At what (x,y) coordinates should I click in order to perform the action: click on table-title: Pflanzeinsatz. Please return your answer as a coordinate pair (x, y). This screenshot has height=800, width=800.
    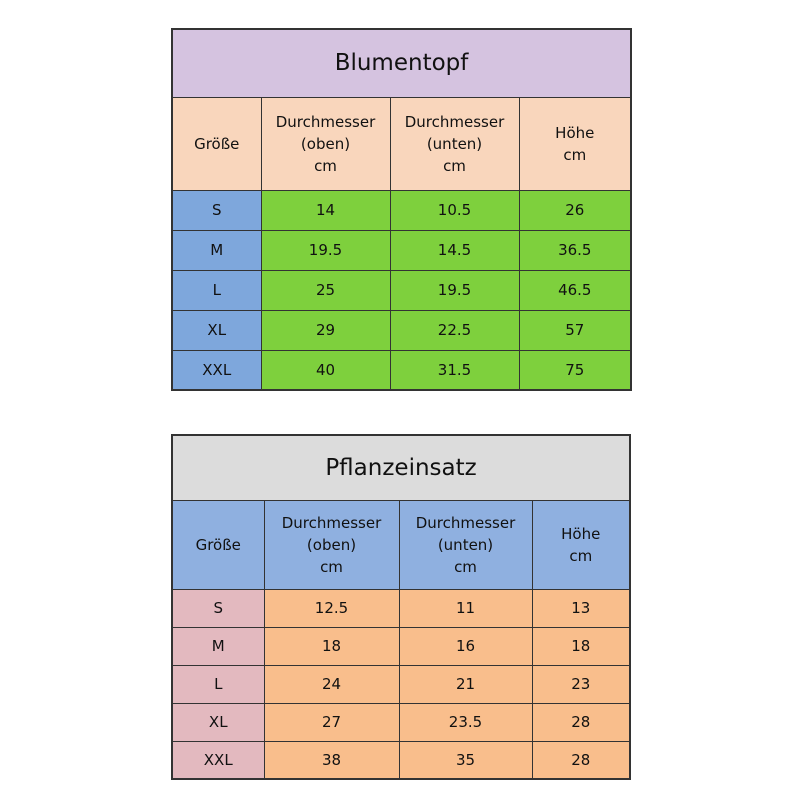
    Looking at the image, I should click on (401, 467).